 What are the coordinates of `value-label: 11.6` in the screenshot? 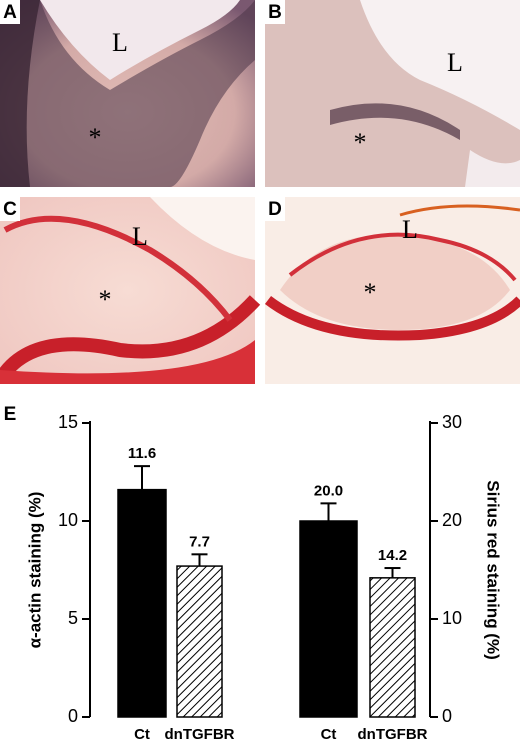 It's located at (142, 453).